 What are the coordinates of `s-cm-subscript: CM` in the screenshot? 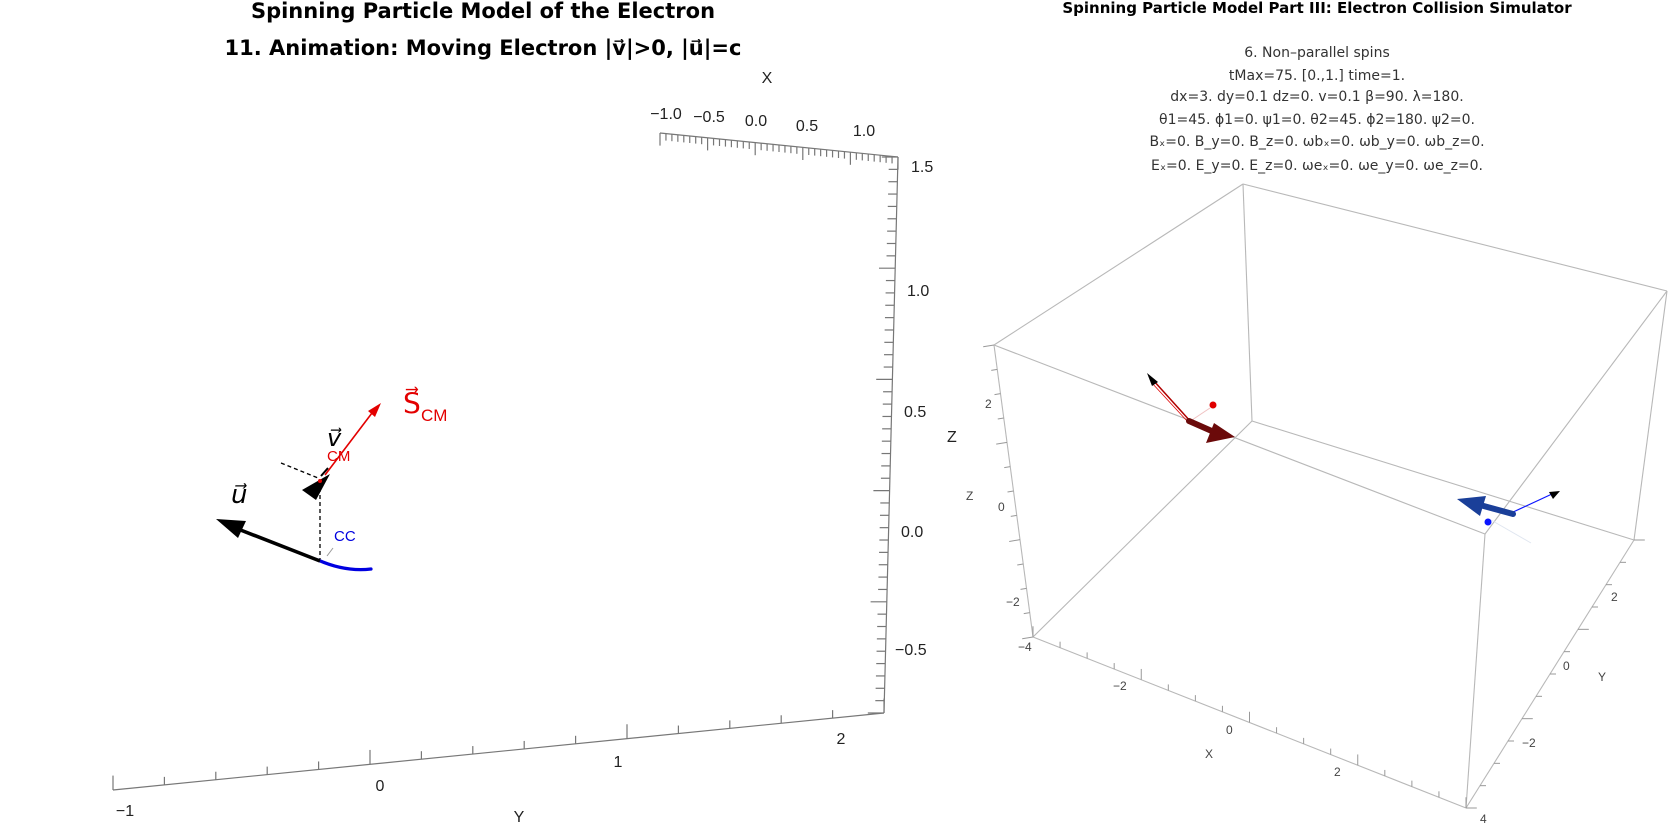 It's located at (434, 415).